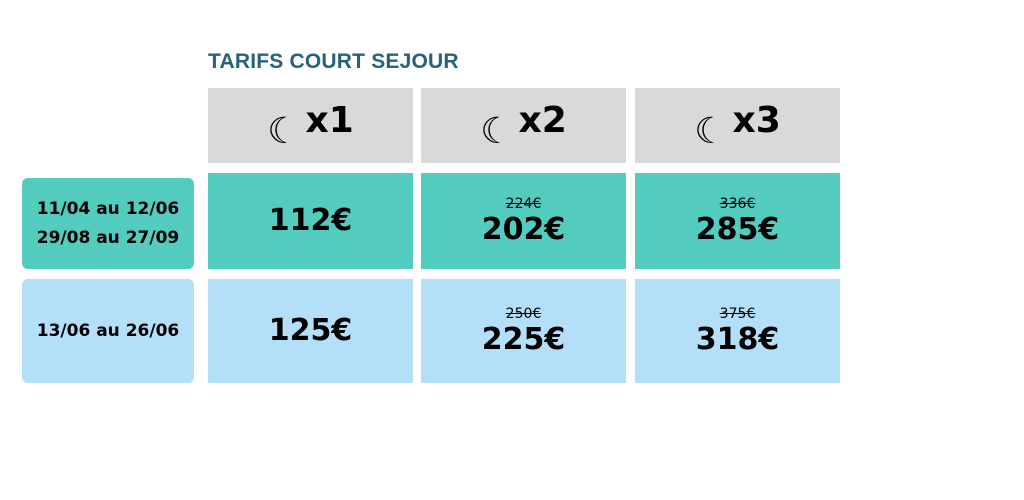 The width and height of the screenshot is (1024, 500). Describe the element at coordinates (329, 120) in the screenshot. I see `night-count: x1` at that location.